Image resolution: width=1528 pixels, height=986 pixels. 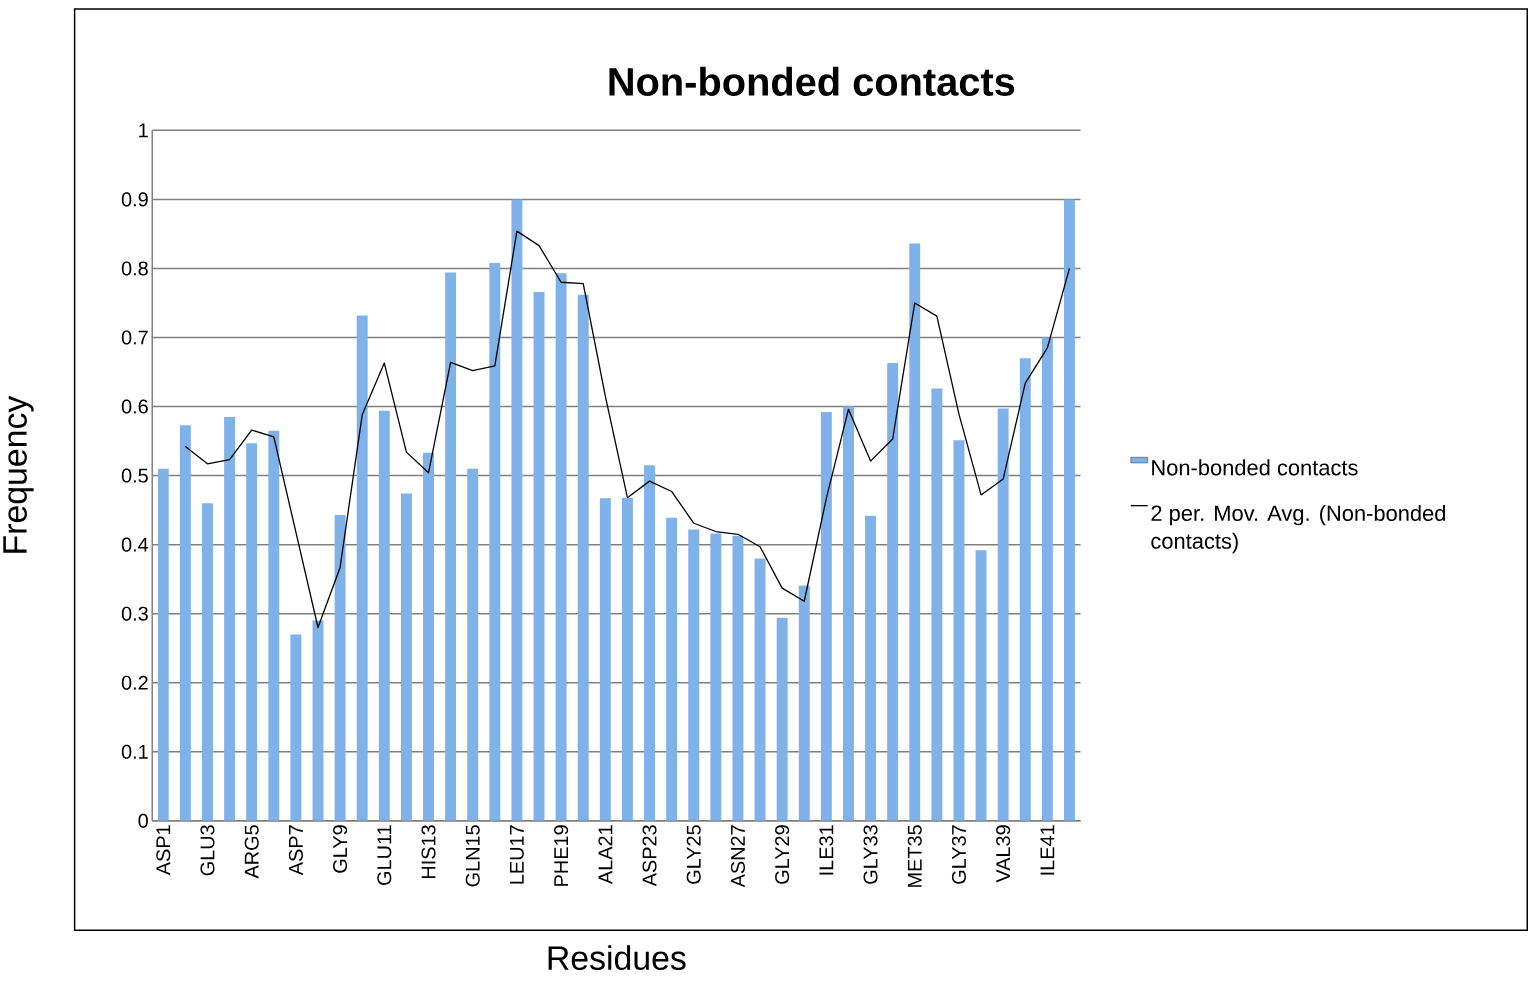 What do you see at coordinates (384, 855) in the screenshot?
I see `x-tick-label: GLU11` at bounding box center [384, 855].